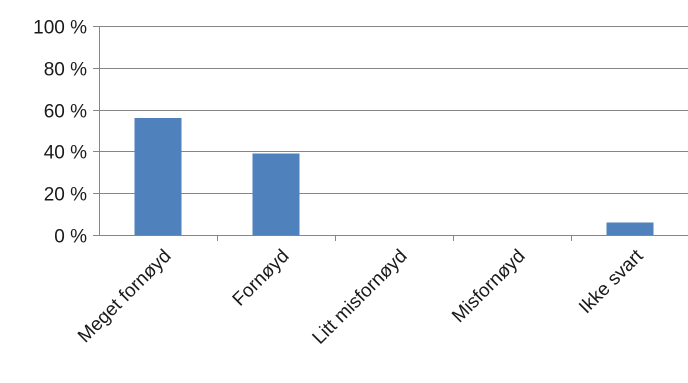  I want to click on category-label: Fornøyd, so click(261, 278).